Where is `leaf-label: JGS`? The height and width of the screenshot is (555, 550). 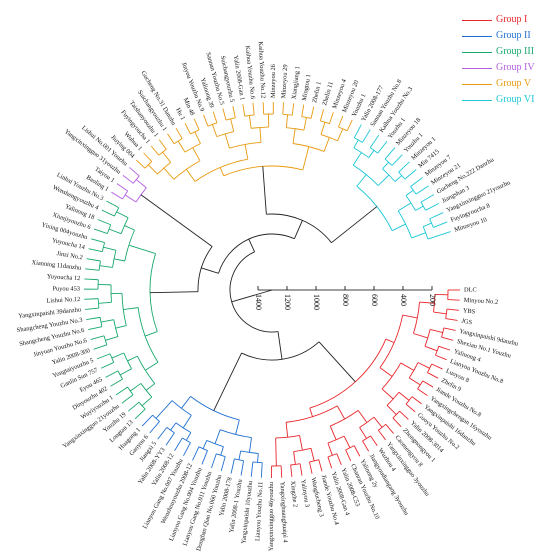
leaf-label: JGS is located at coordinates (467, 322).